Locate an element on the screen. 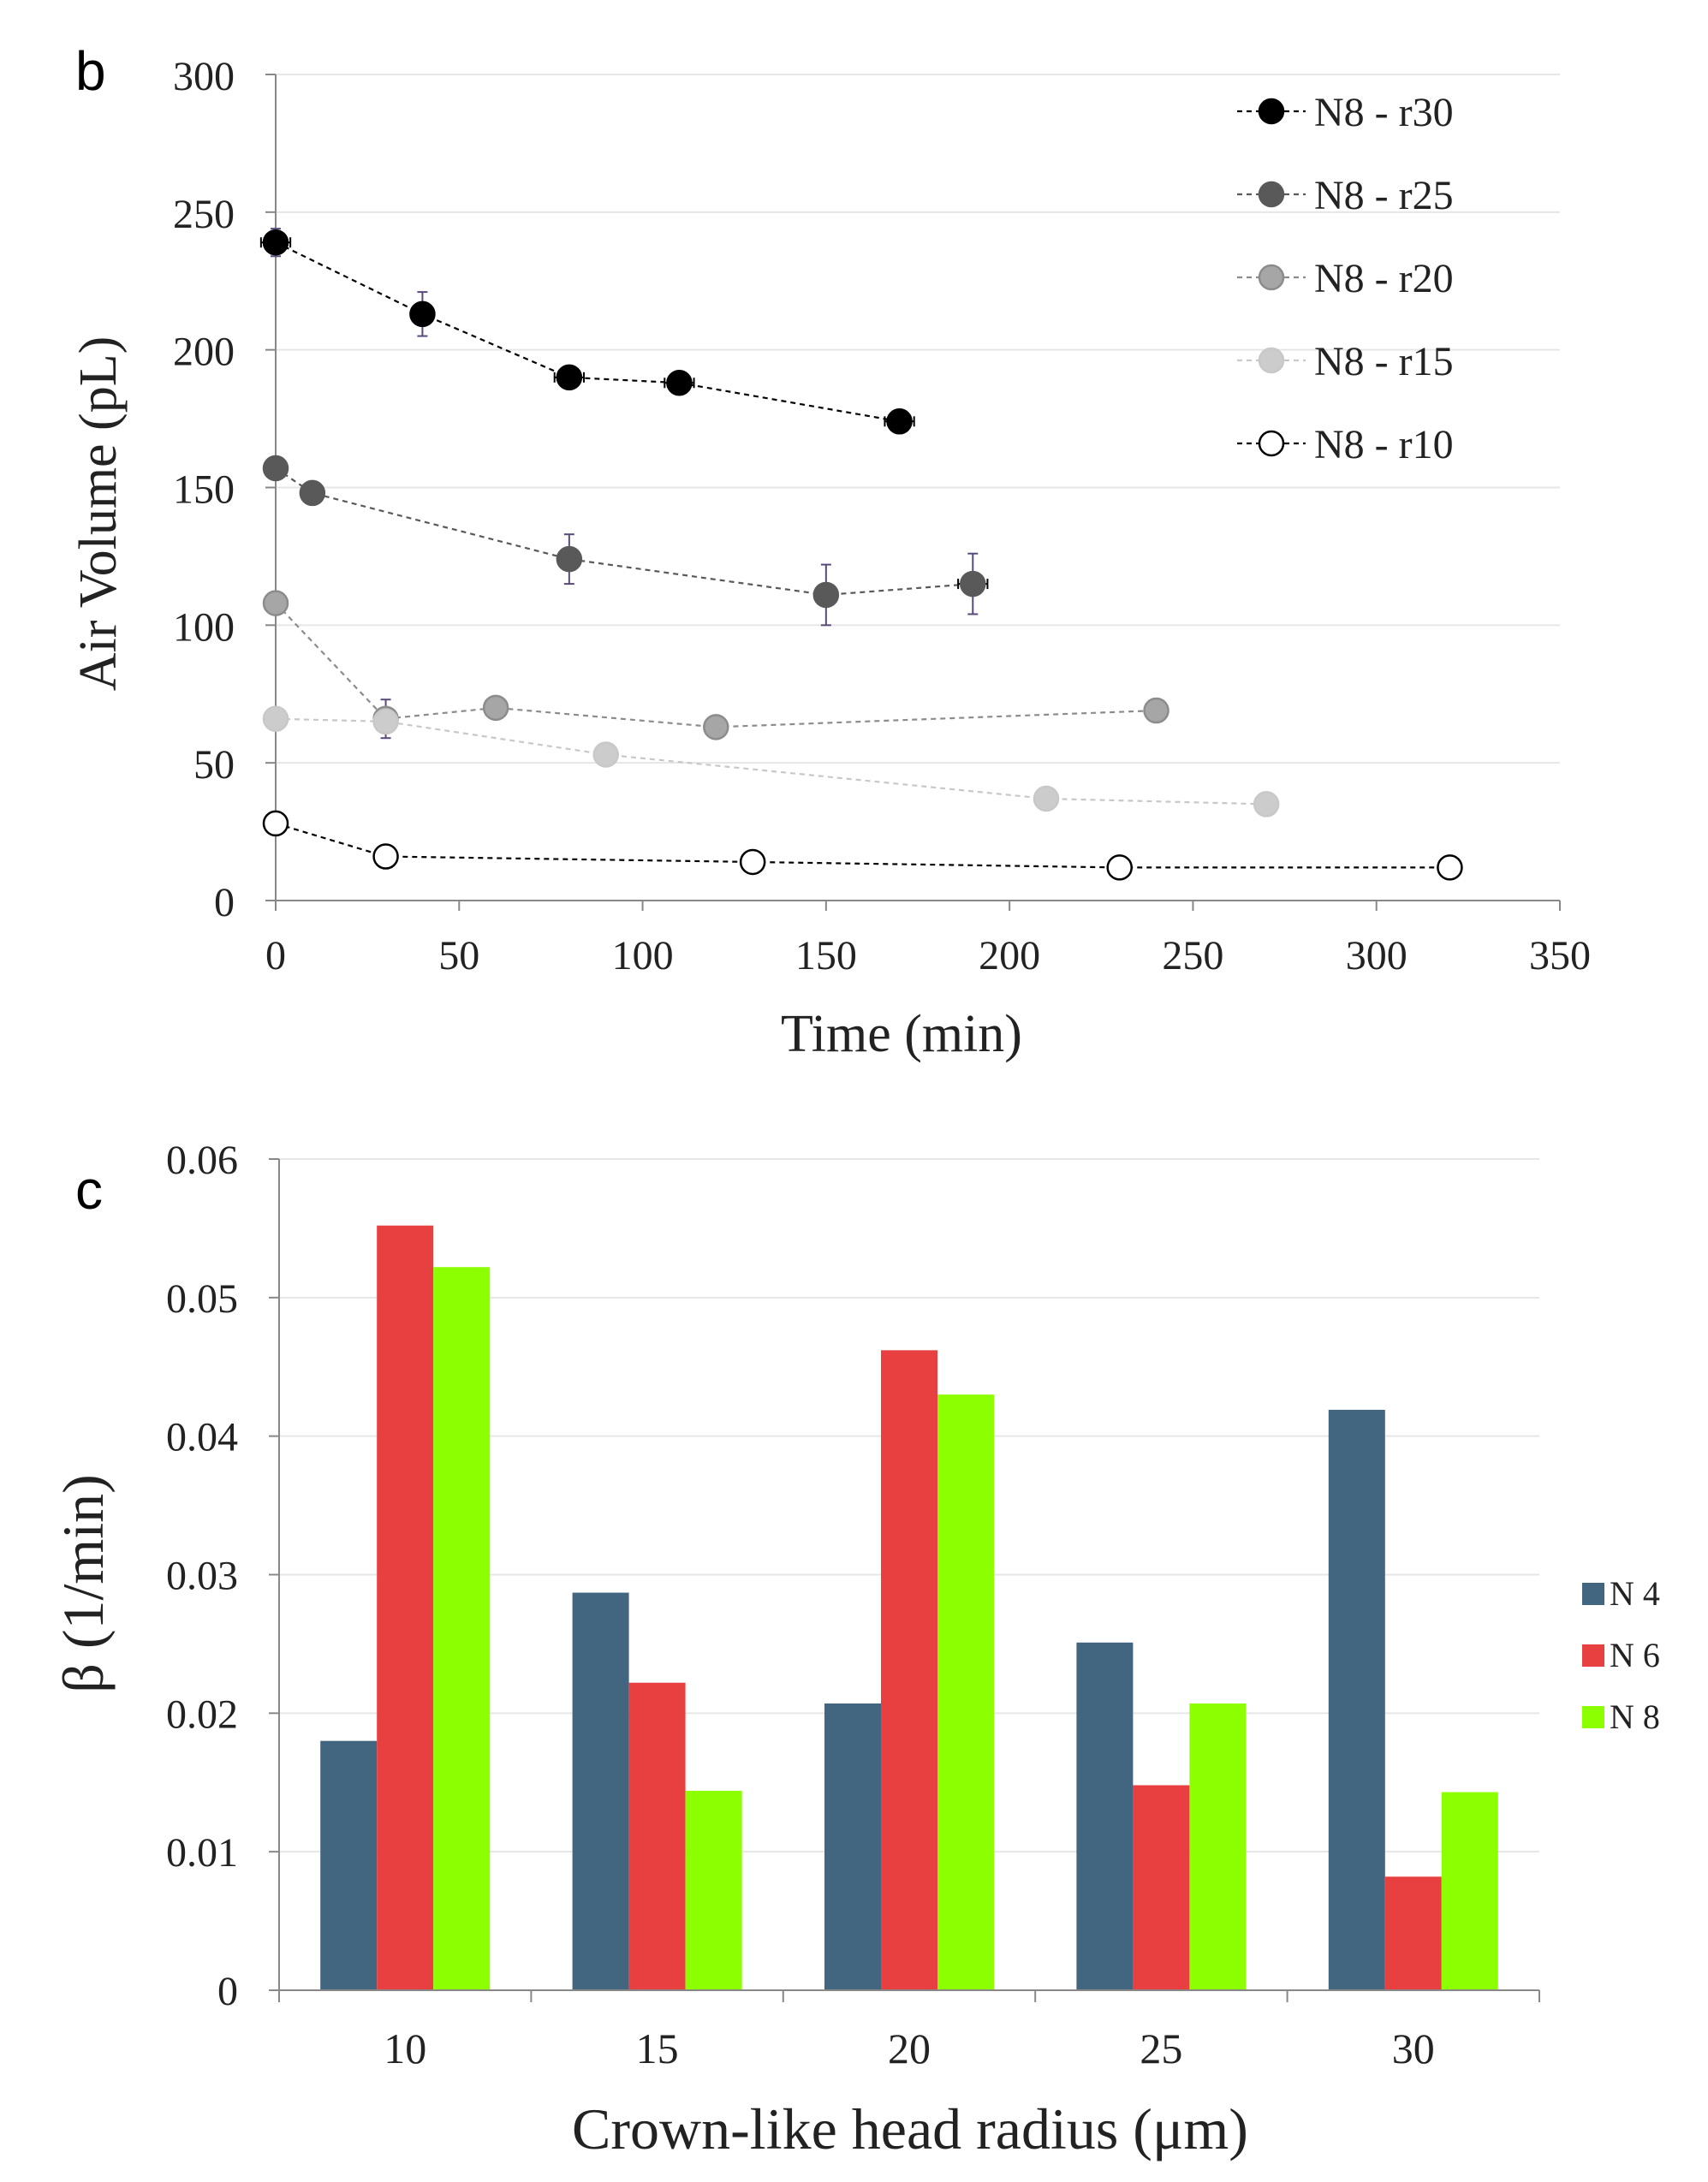  panel-c-x-axis-label: Crown-like head radius (μm) is located at coordinates (910, 2128).